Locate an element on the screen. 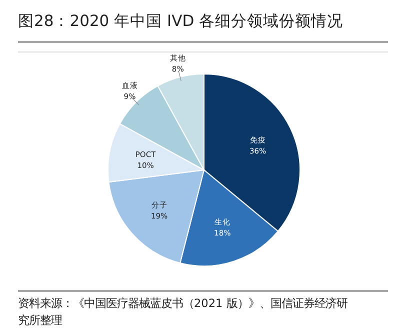 This screenshot has height=330, width=399. chart-title: 图28：2020 年中国 IVD 各细分领域份额情况 is located at coordinates (181, 21).